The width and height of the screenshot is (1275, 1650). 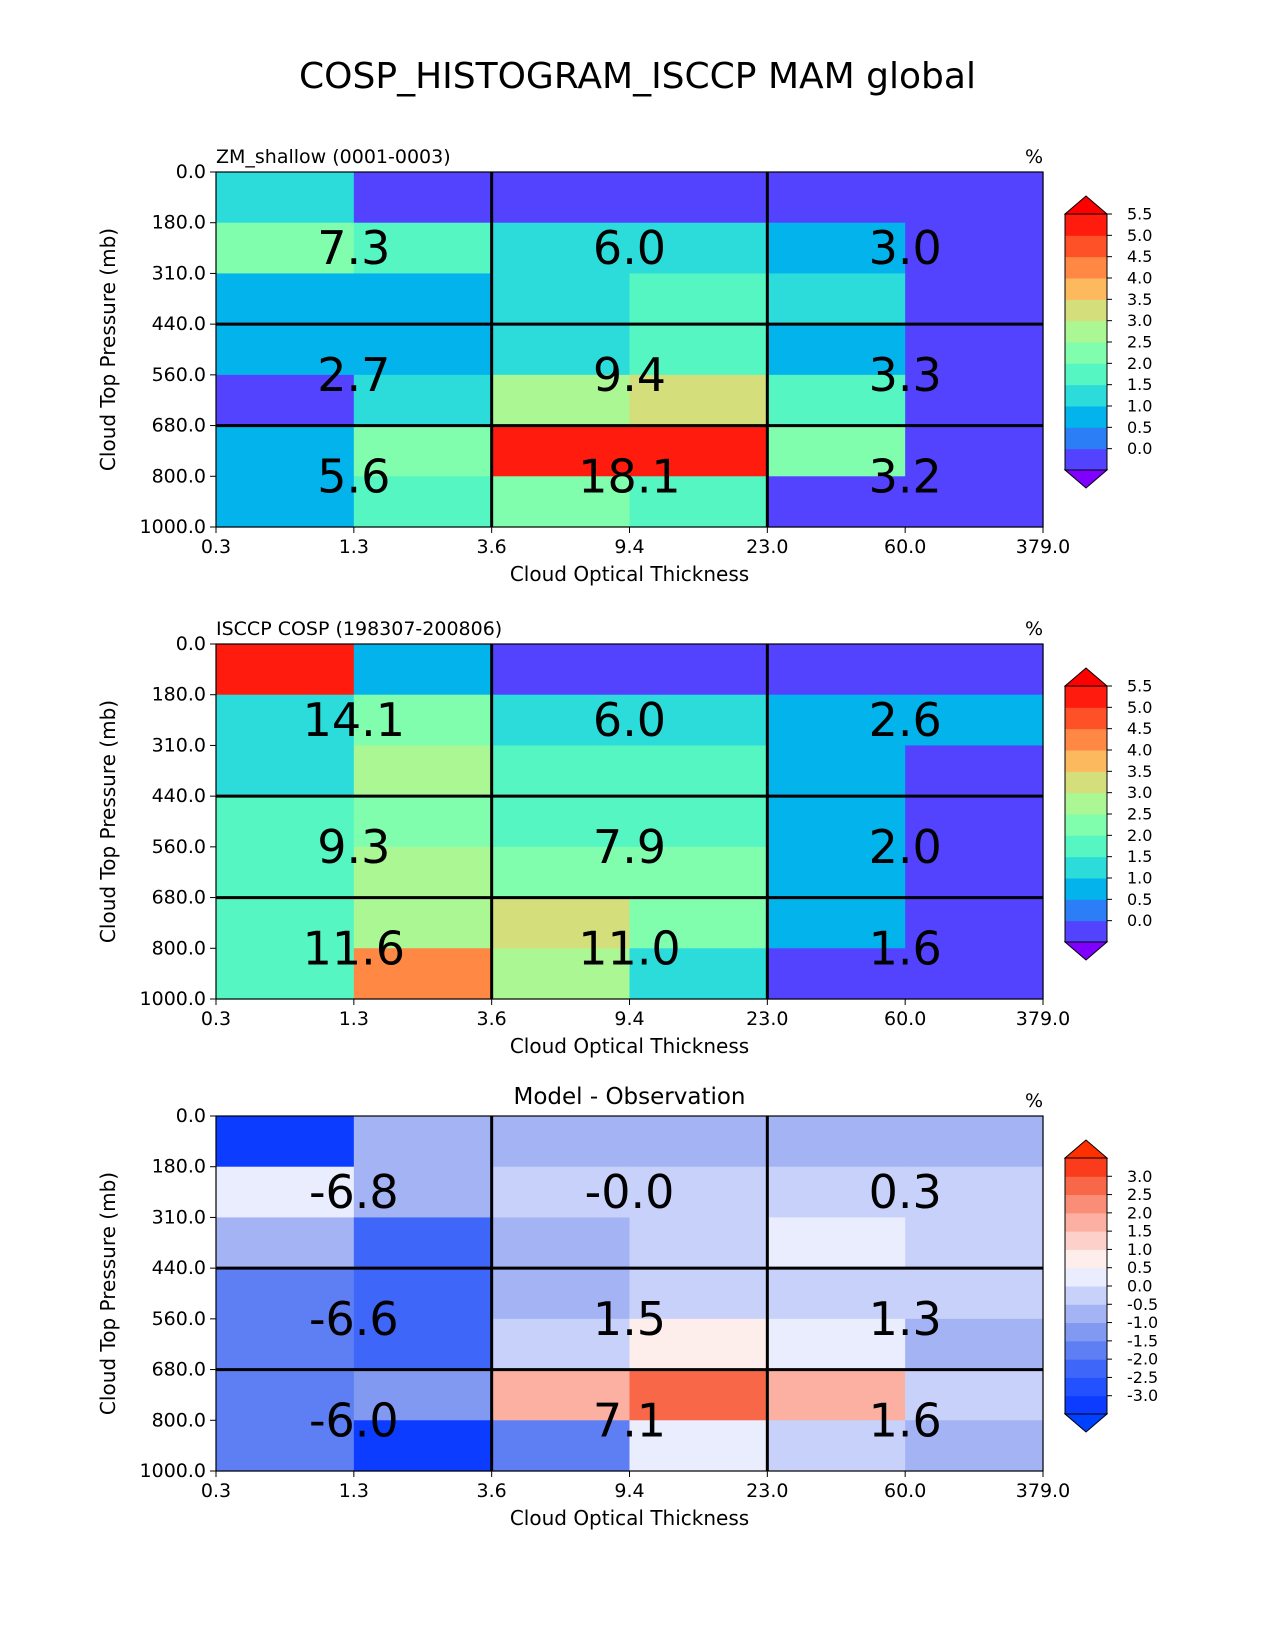 I want to click on y-tick-label: 800.0, so click(x=179, y=1420).